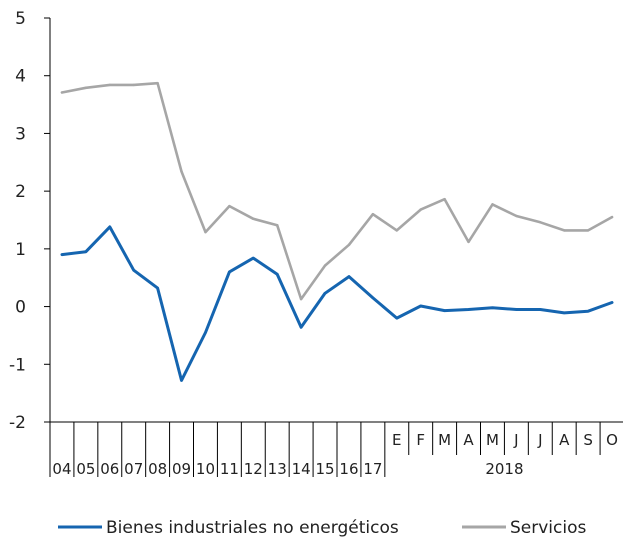  Describe the element at coordinates (157, 469) in the screenshot. I see `x-tick-label: 08` at that location.